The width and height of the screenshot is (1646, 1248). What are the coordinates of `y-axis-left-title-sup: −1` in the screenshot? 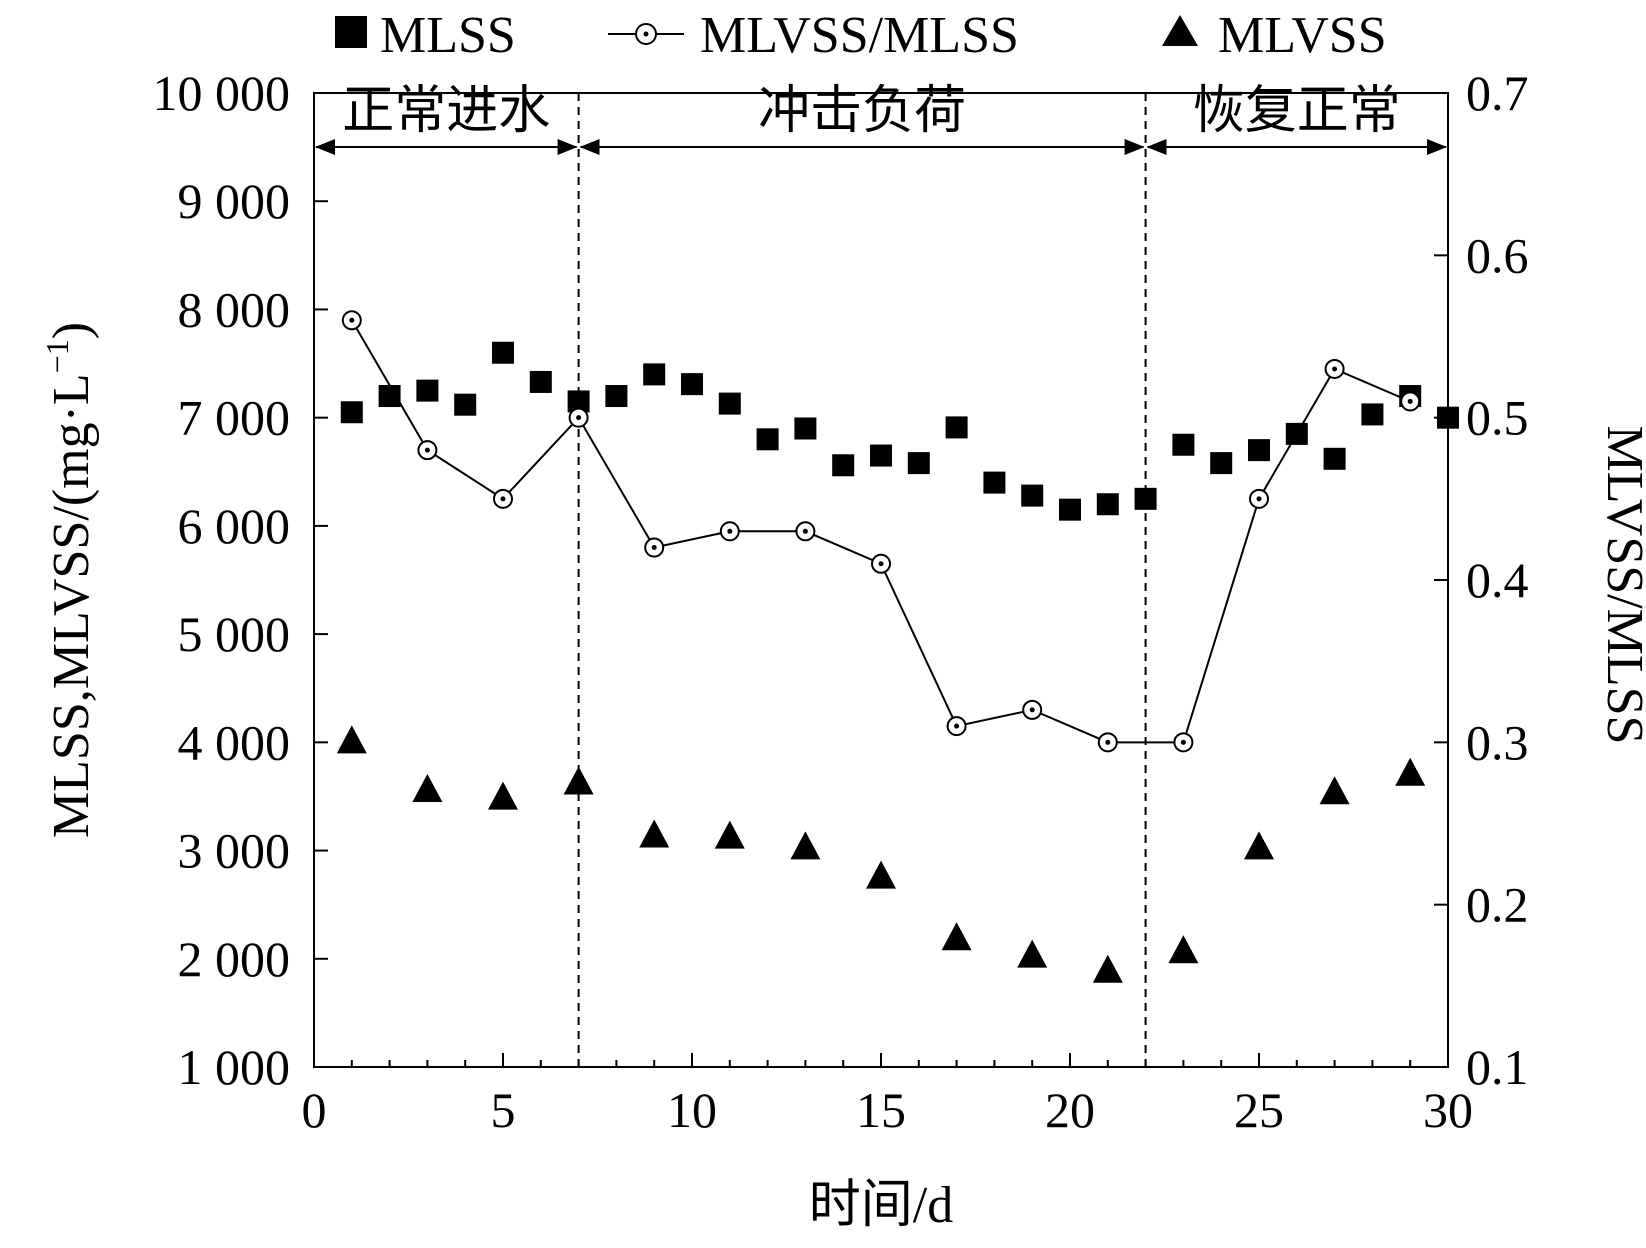 It's located at (57, 356).